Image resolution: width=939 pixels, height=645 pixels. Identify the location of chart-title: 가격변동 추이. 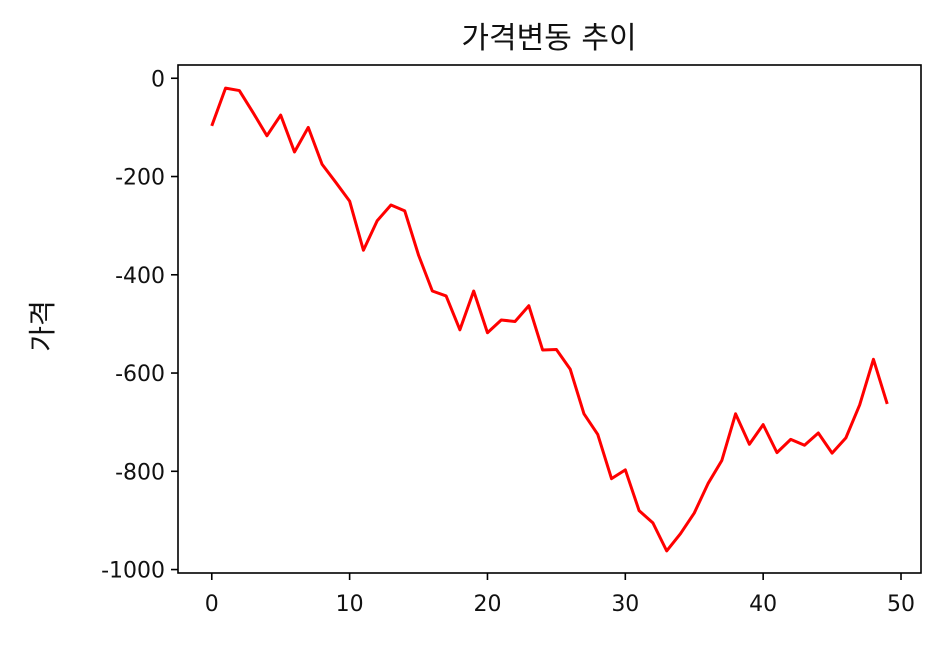
(548, 38).